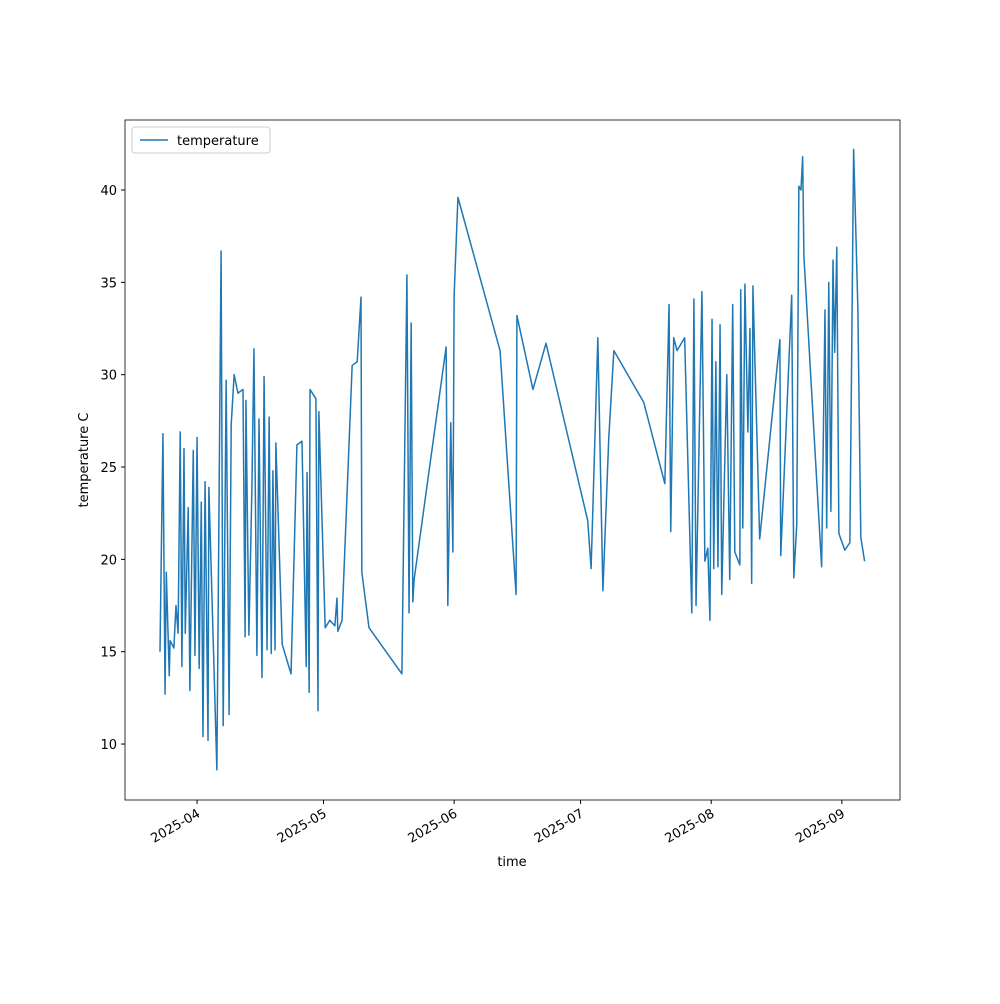 The image size is (1000, 1004). Describe the element at coordinates (108, 191) in the screenshot. I see `y-tick-label: 40` at that location.